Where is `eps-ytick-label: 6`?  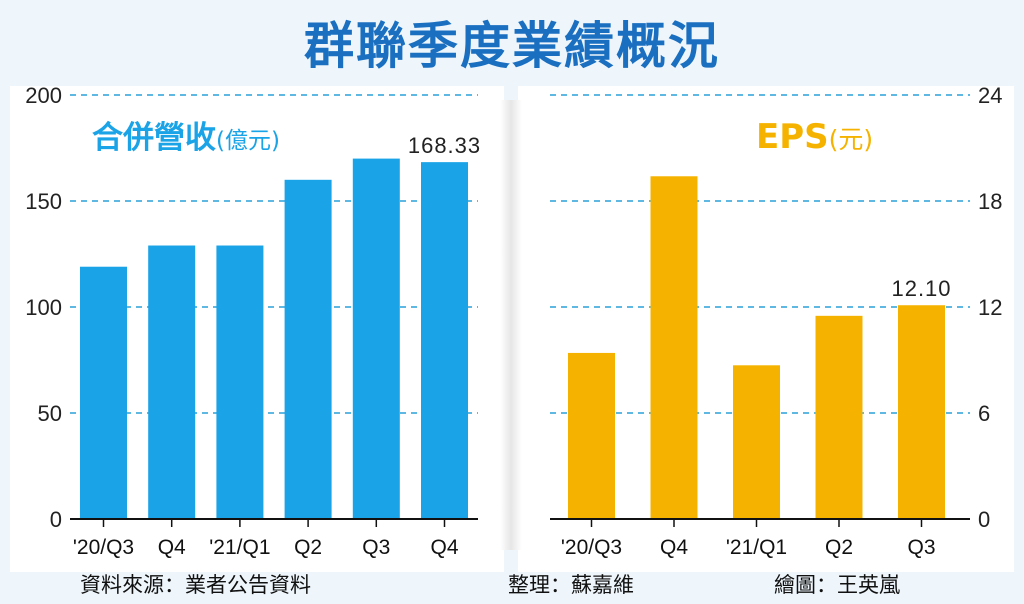 eps-ytick-label: 6 is located at coordinates (984, 413).